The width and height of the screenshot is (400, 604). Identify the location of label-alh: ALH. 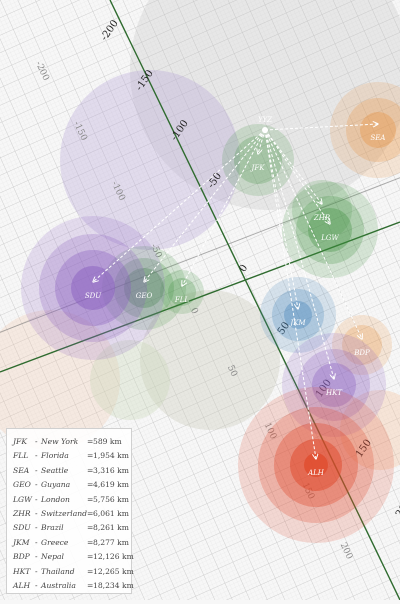
(316, 473).